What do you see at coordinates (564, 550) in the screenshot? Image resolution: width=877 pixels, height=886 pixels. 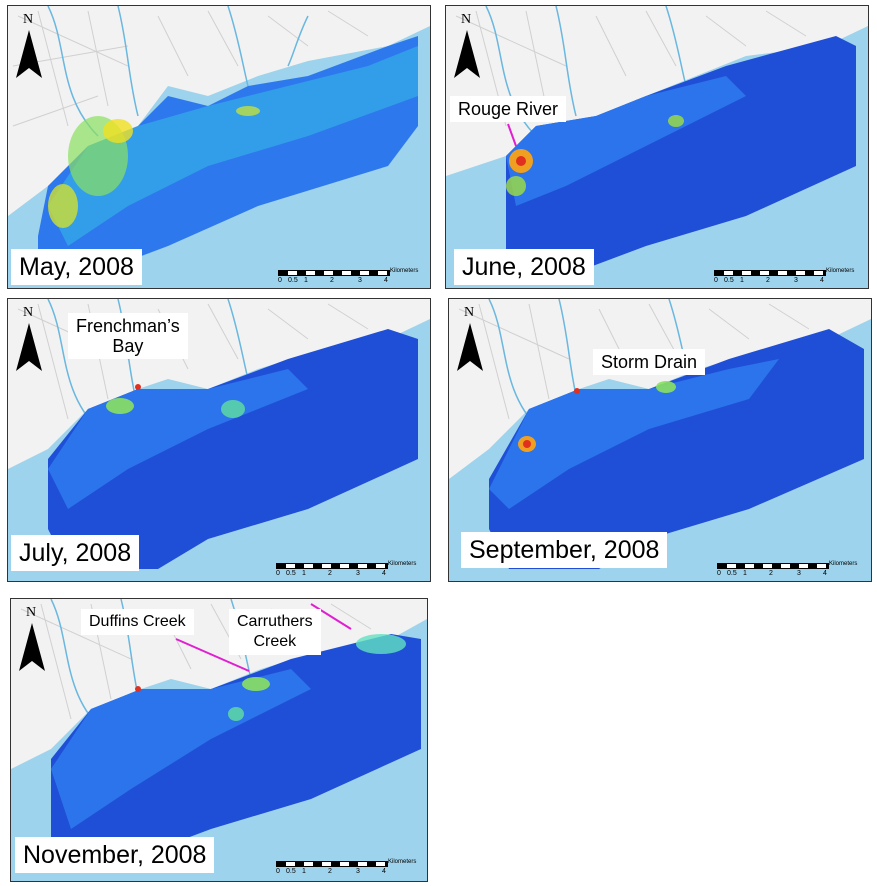 I see `date-label: September, 2008` at bounding box center [564, 550].